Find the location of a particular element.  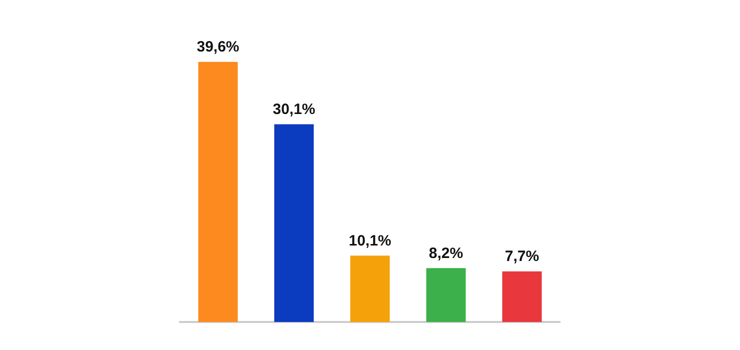

data-label: 10,1% is located at coordinates (370, 241).